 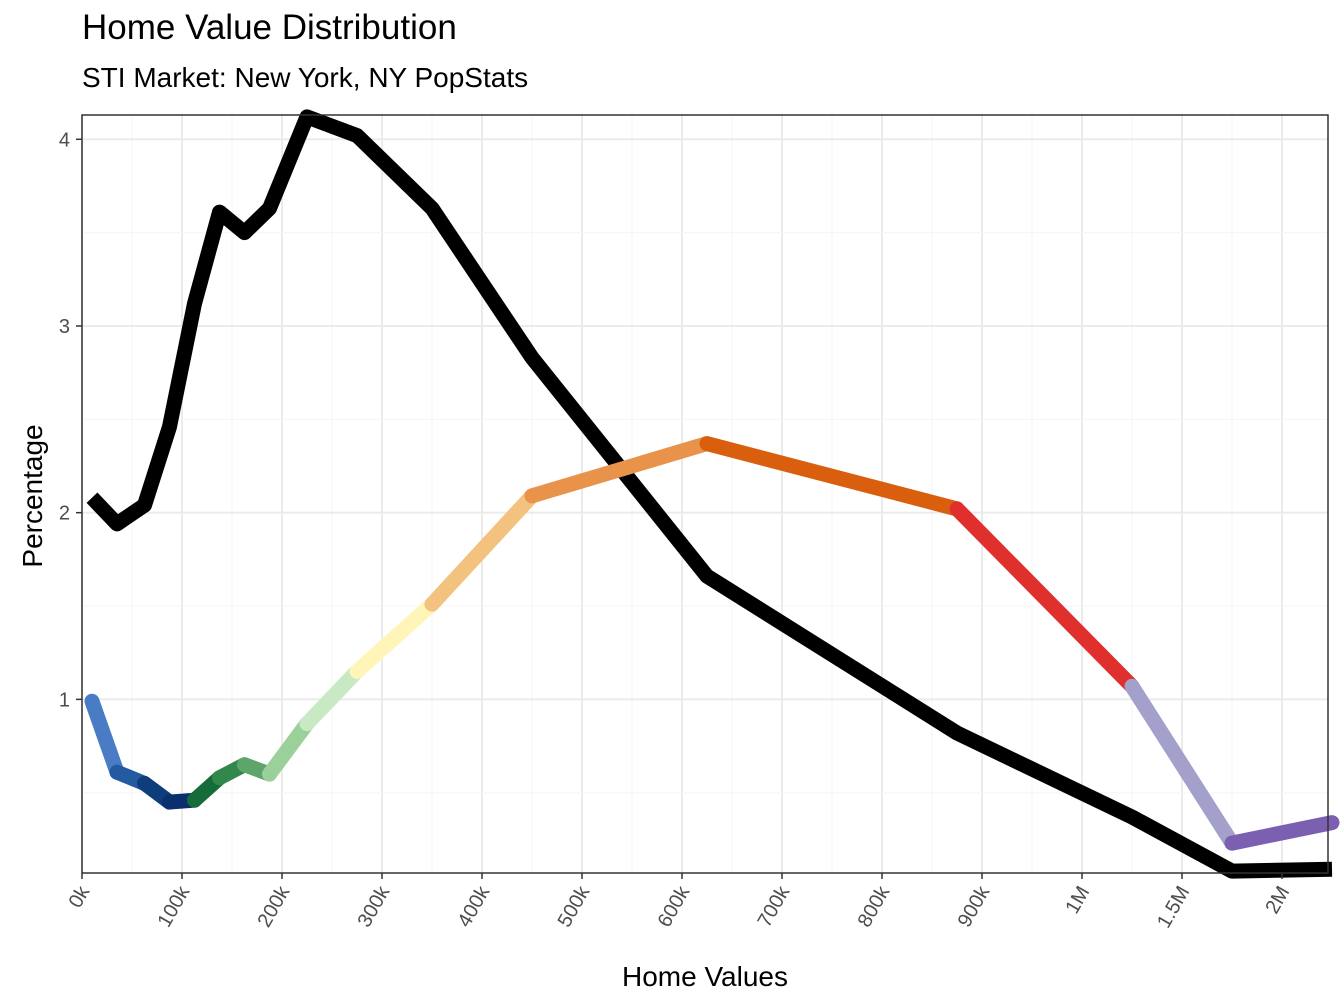 What do you see at coordinates (269, 27) in the screenshot?
I see `chart-title: Home Value Distribution` at bounding box center [269, 27].